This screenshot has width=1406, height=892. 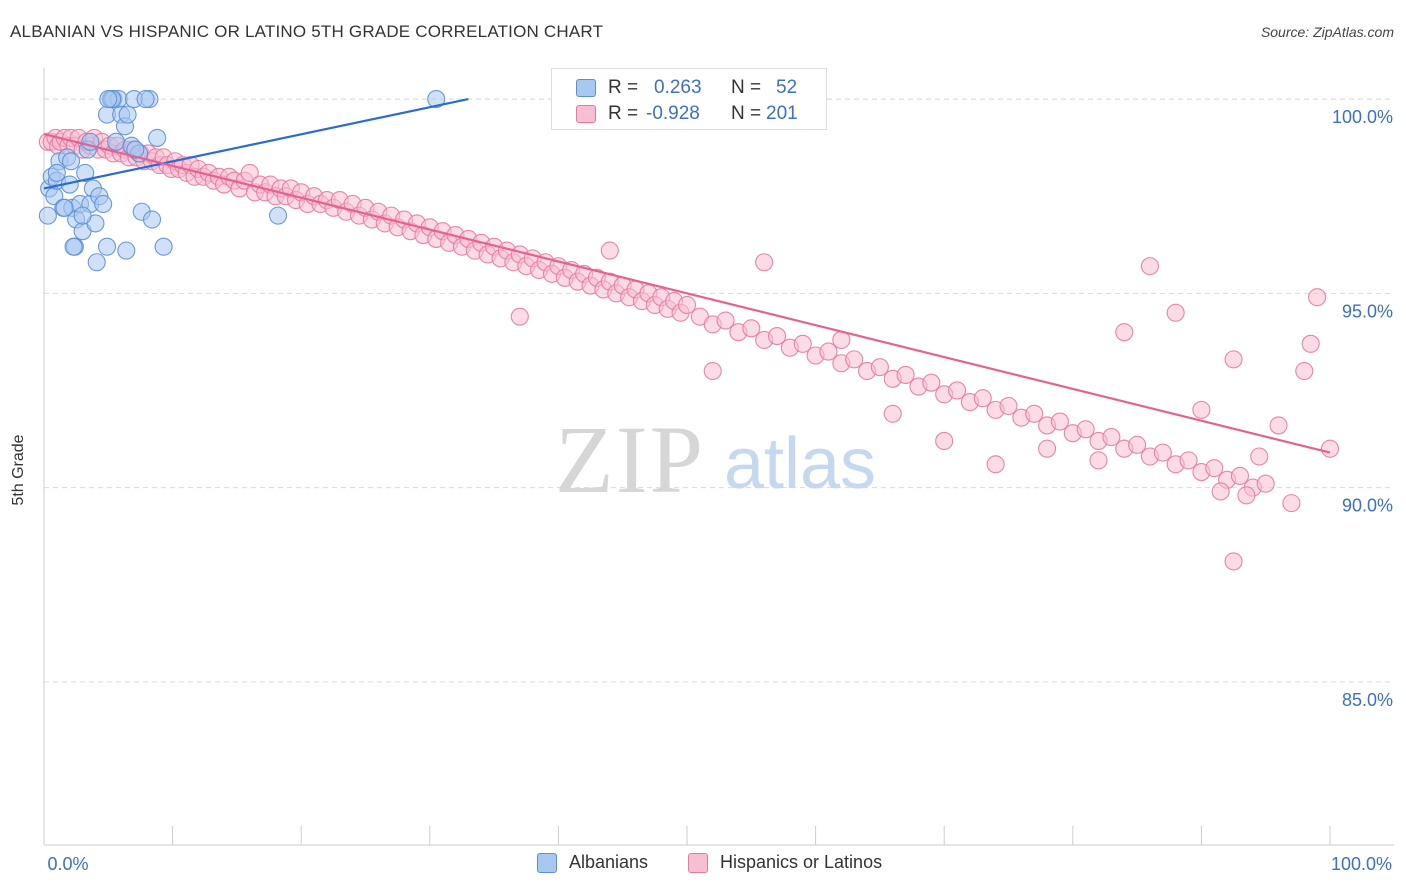 What do you see at coordinates (715, 459) in the screenshot?
I see `watermark: ZIP atlas` at bounding box center [715, 459].